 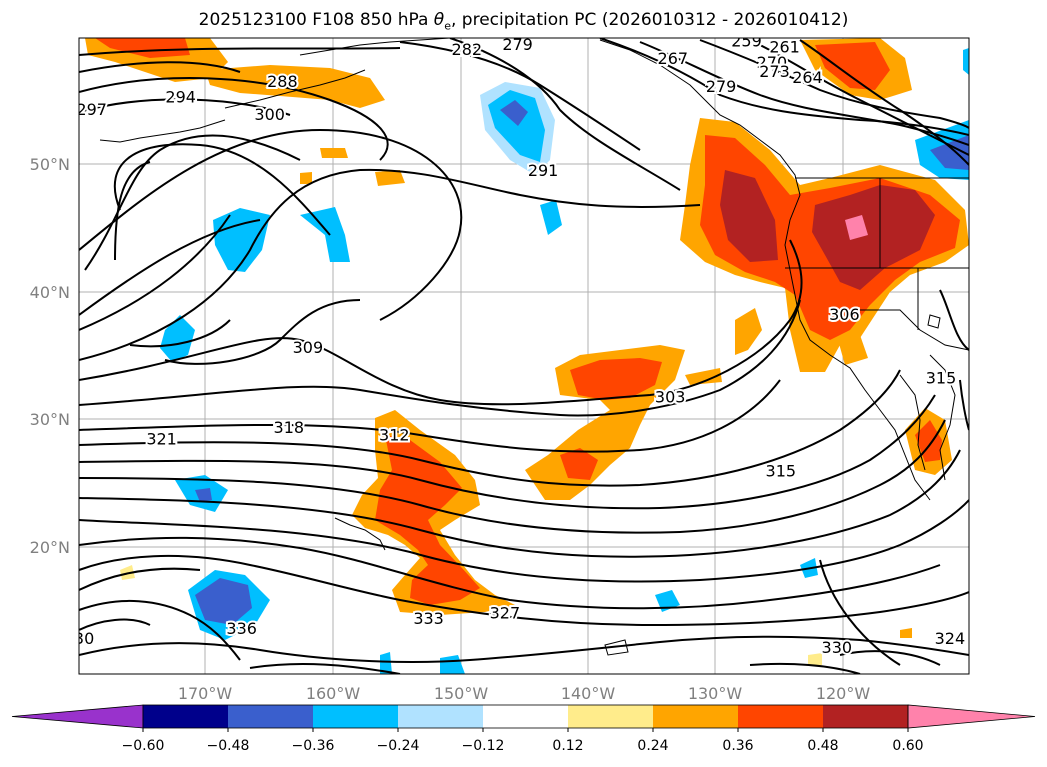 I want to click on contour-label: 324, so click(x=950, y=638).